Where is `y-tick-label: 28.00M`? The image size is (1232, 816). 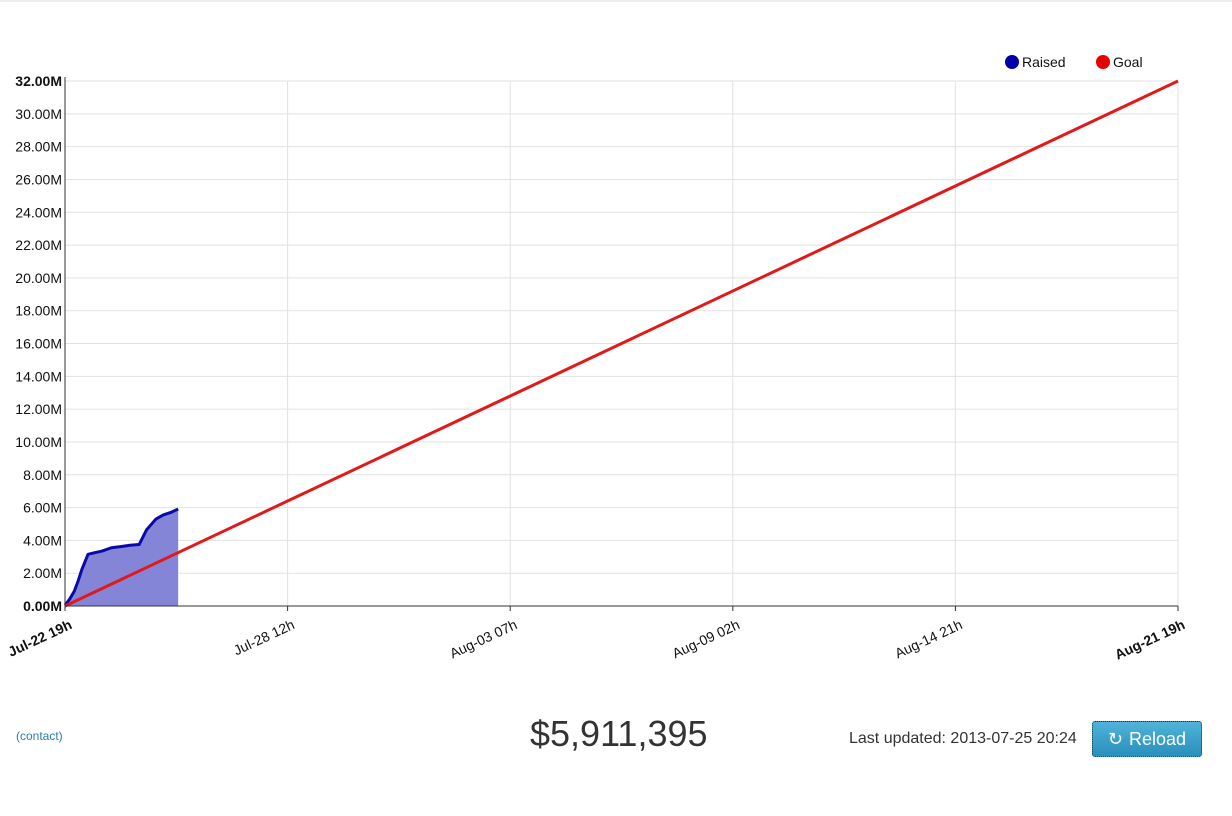
y-tick-label: 28.00M is located at coordinates (38, 147).